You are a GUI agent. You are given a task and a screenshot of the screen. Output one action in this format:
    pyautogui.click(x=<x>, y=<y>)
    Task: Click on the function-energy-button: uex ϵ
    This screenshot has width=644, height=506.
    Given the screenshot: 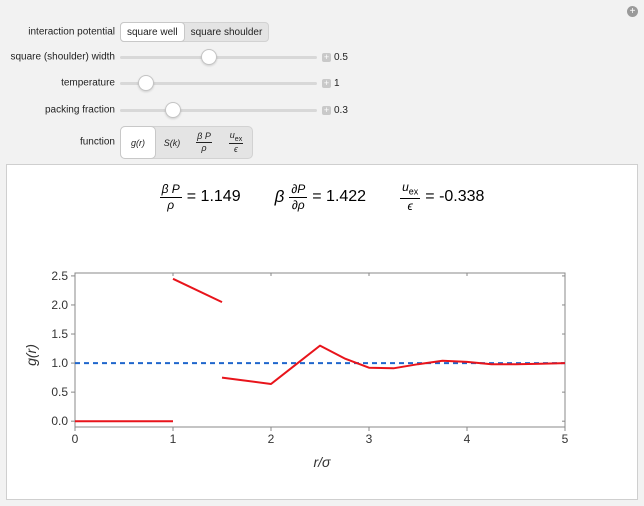 What is the action you would take?
    pyautogui.click(x=236, y=142)
    